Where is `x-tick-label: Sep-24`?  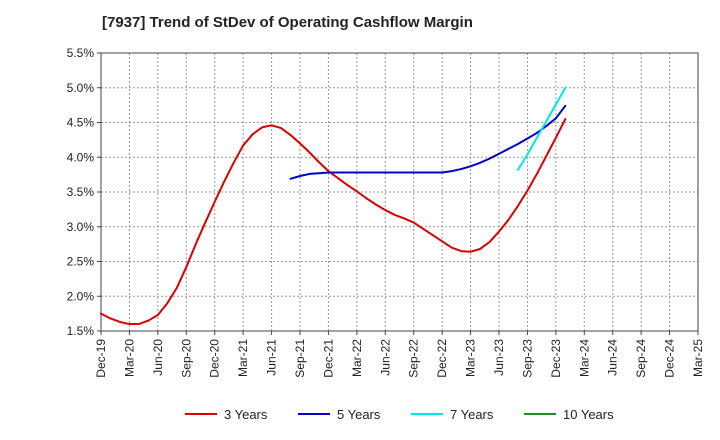 x-tick-label: Sep-24 is located at coordinates (641, 358).